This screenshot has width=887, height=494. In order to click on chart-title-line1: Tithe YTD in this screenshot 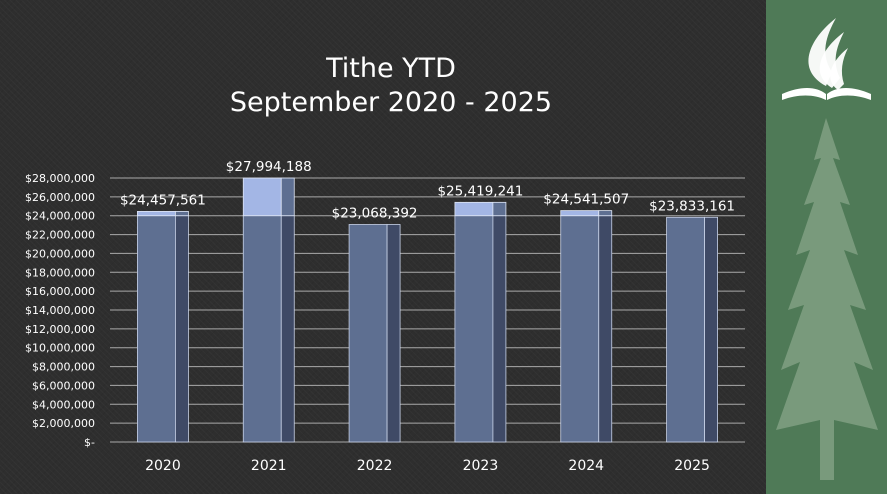, I will do `click(391, 68)`.